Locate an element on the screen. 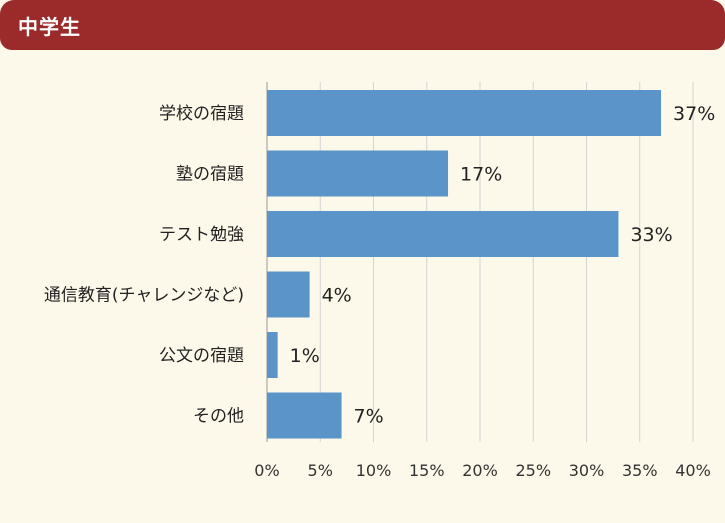 Image resolution: width=725 pixels, height=523 pixels. x-tick-label: 35% is located at coordinates (640, 470).